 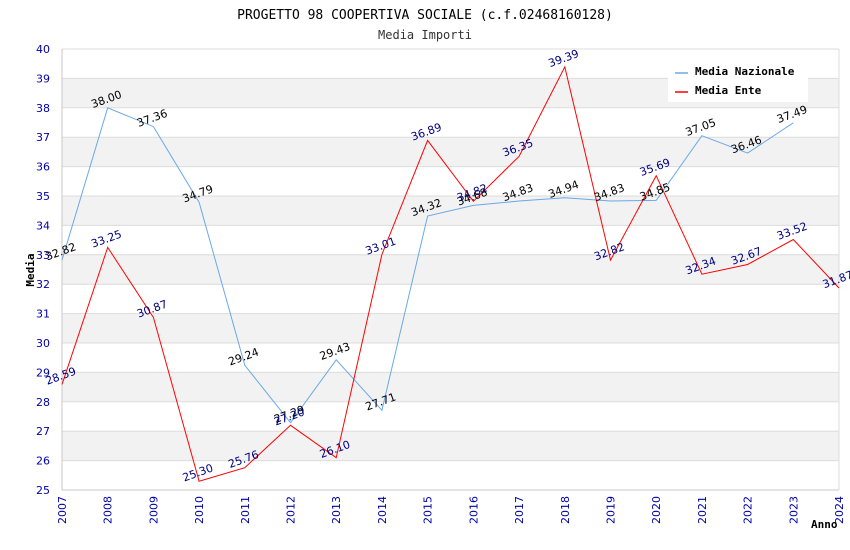 What do you see at coordinates (656, 510) in the screenshot?
I see `x-tick-label: 2020` at bounding box center [656, 510].